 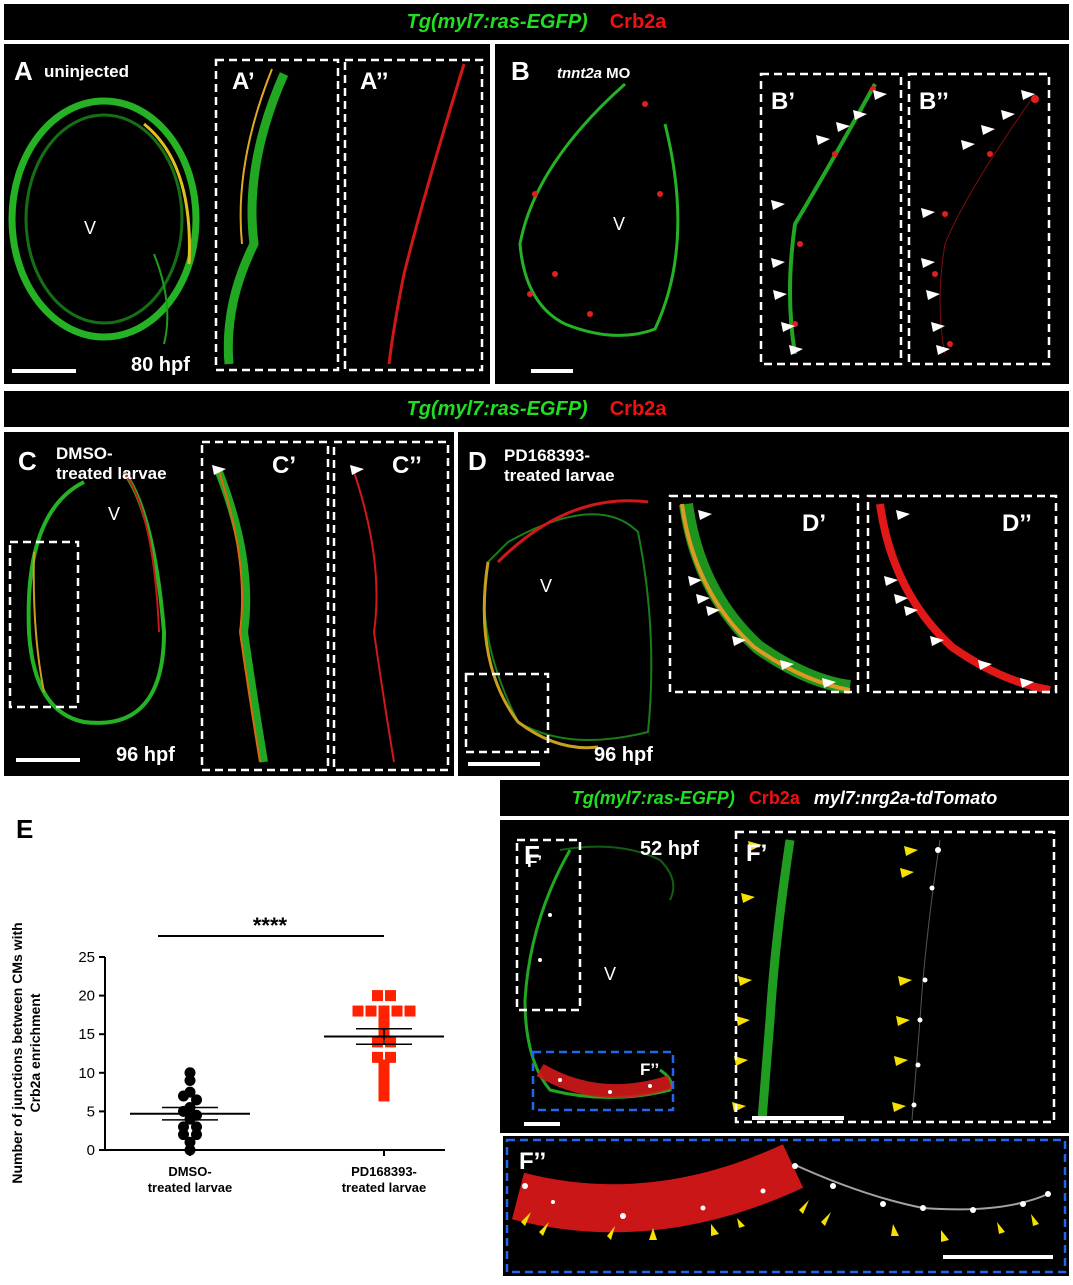 I want to click on panel-c: C DMSO- treated larvae V 96 hpf C’ C’’, so click(x=229, y=604).